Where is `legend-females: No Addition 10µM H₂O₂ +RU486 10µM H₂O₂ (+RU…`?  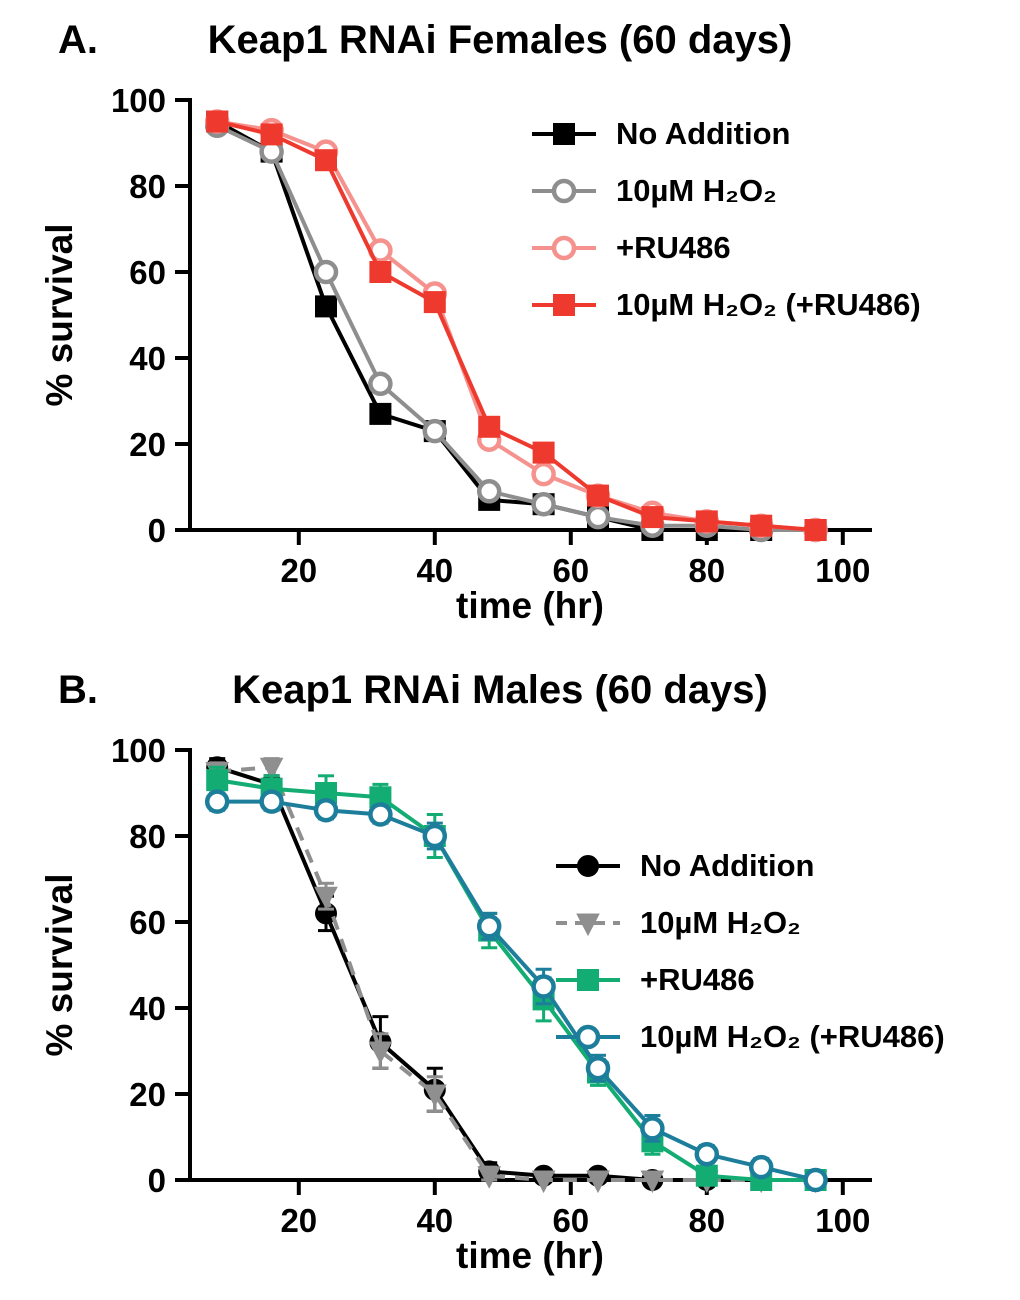
legend-females: No Addition 10µM H₂O₂ +RU486 10µM H₂O₂ (+RU… is located at coordinates (724, 219).